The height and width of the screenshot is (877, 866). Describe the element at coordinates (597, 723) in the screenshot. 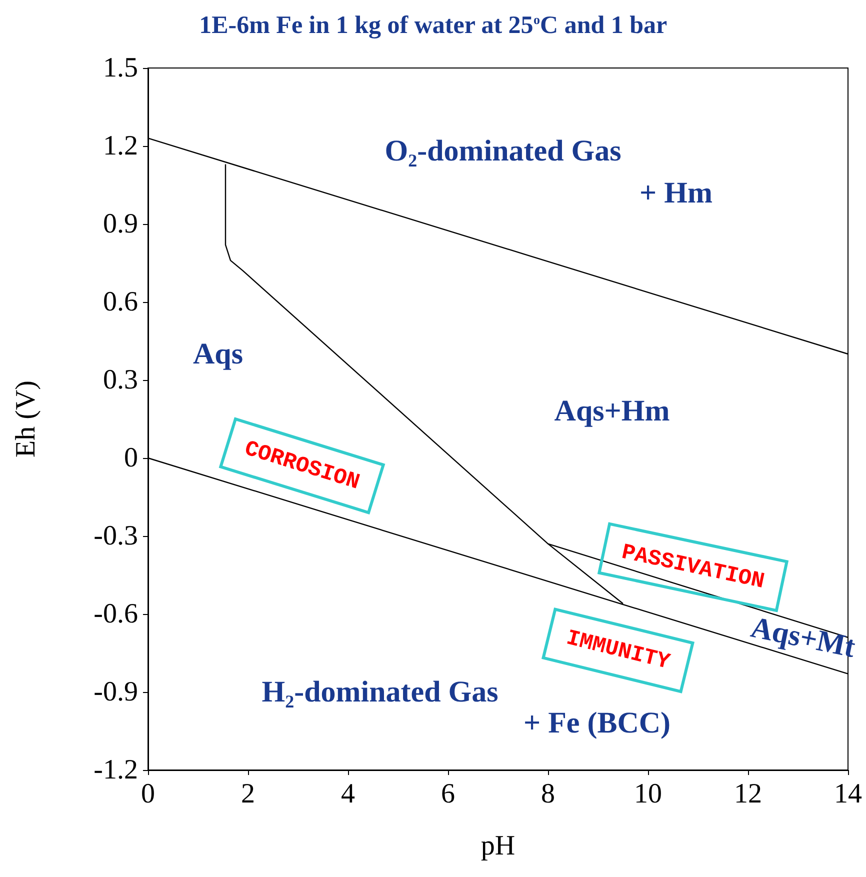

I see `annotation: + Fe (BCC)` at that location.